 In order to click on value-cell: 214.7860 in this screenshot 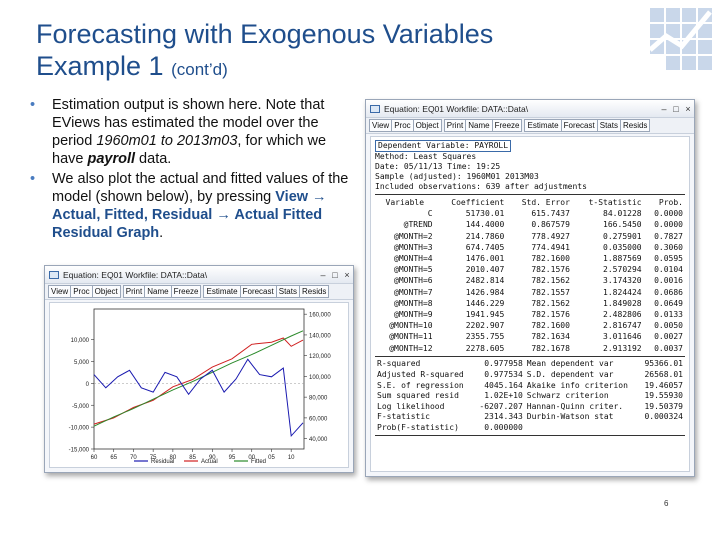, I will do `click(485, 236)`.